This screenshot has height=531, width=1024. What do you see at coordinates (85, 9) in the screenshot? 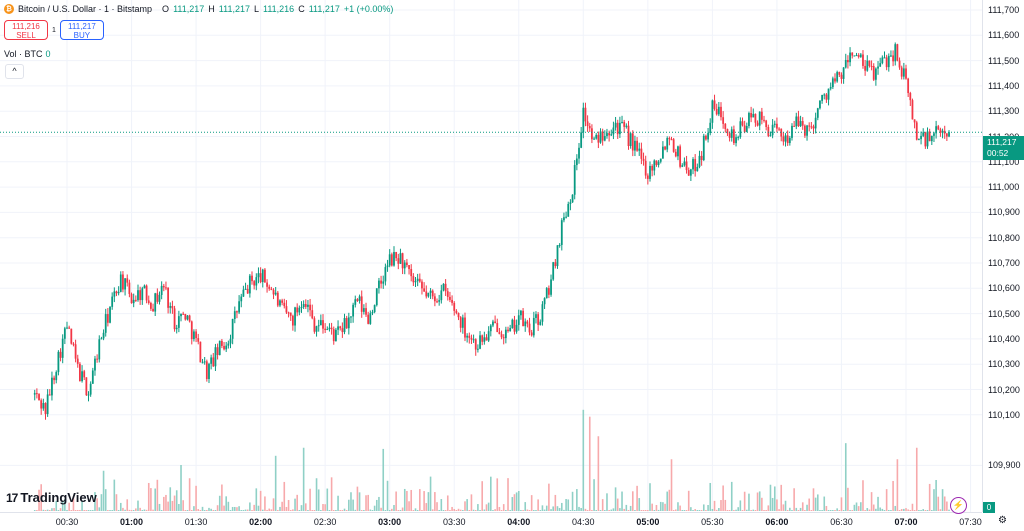
I see `symbol-title: Bitcoin / U.S. Dollar · 1 · Bitstamp` at bounding box center [85, 9].